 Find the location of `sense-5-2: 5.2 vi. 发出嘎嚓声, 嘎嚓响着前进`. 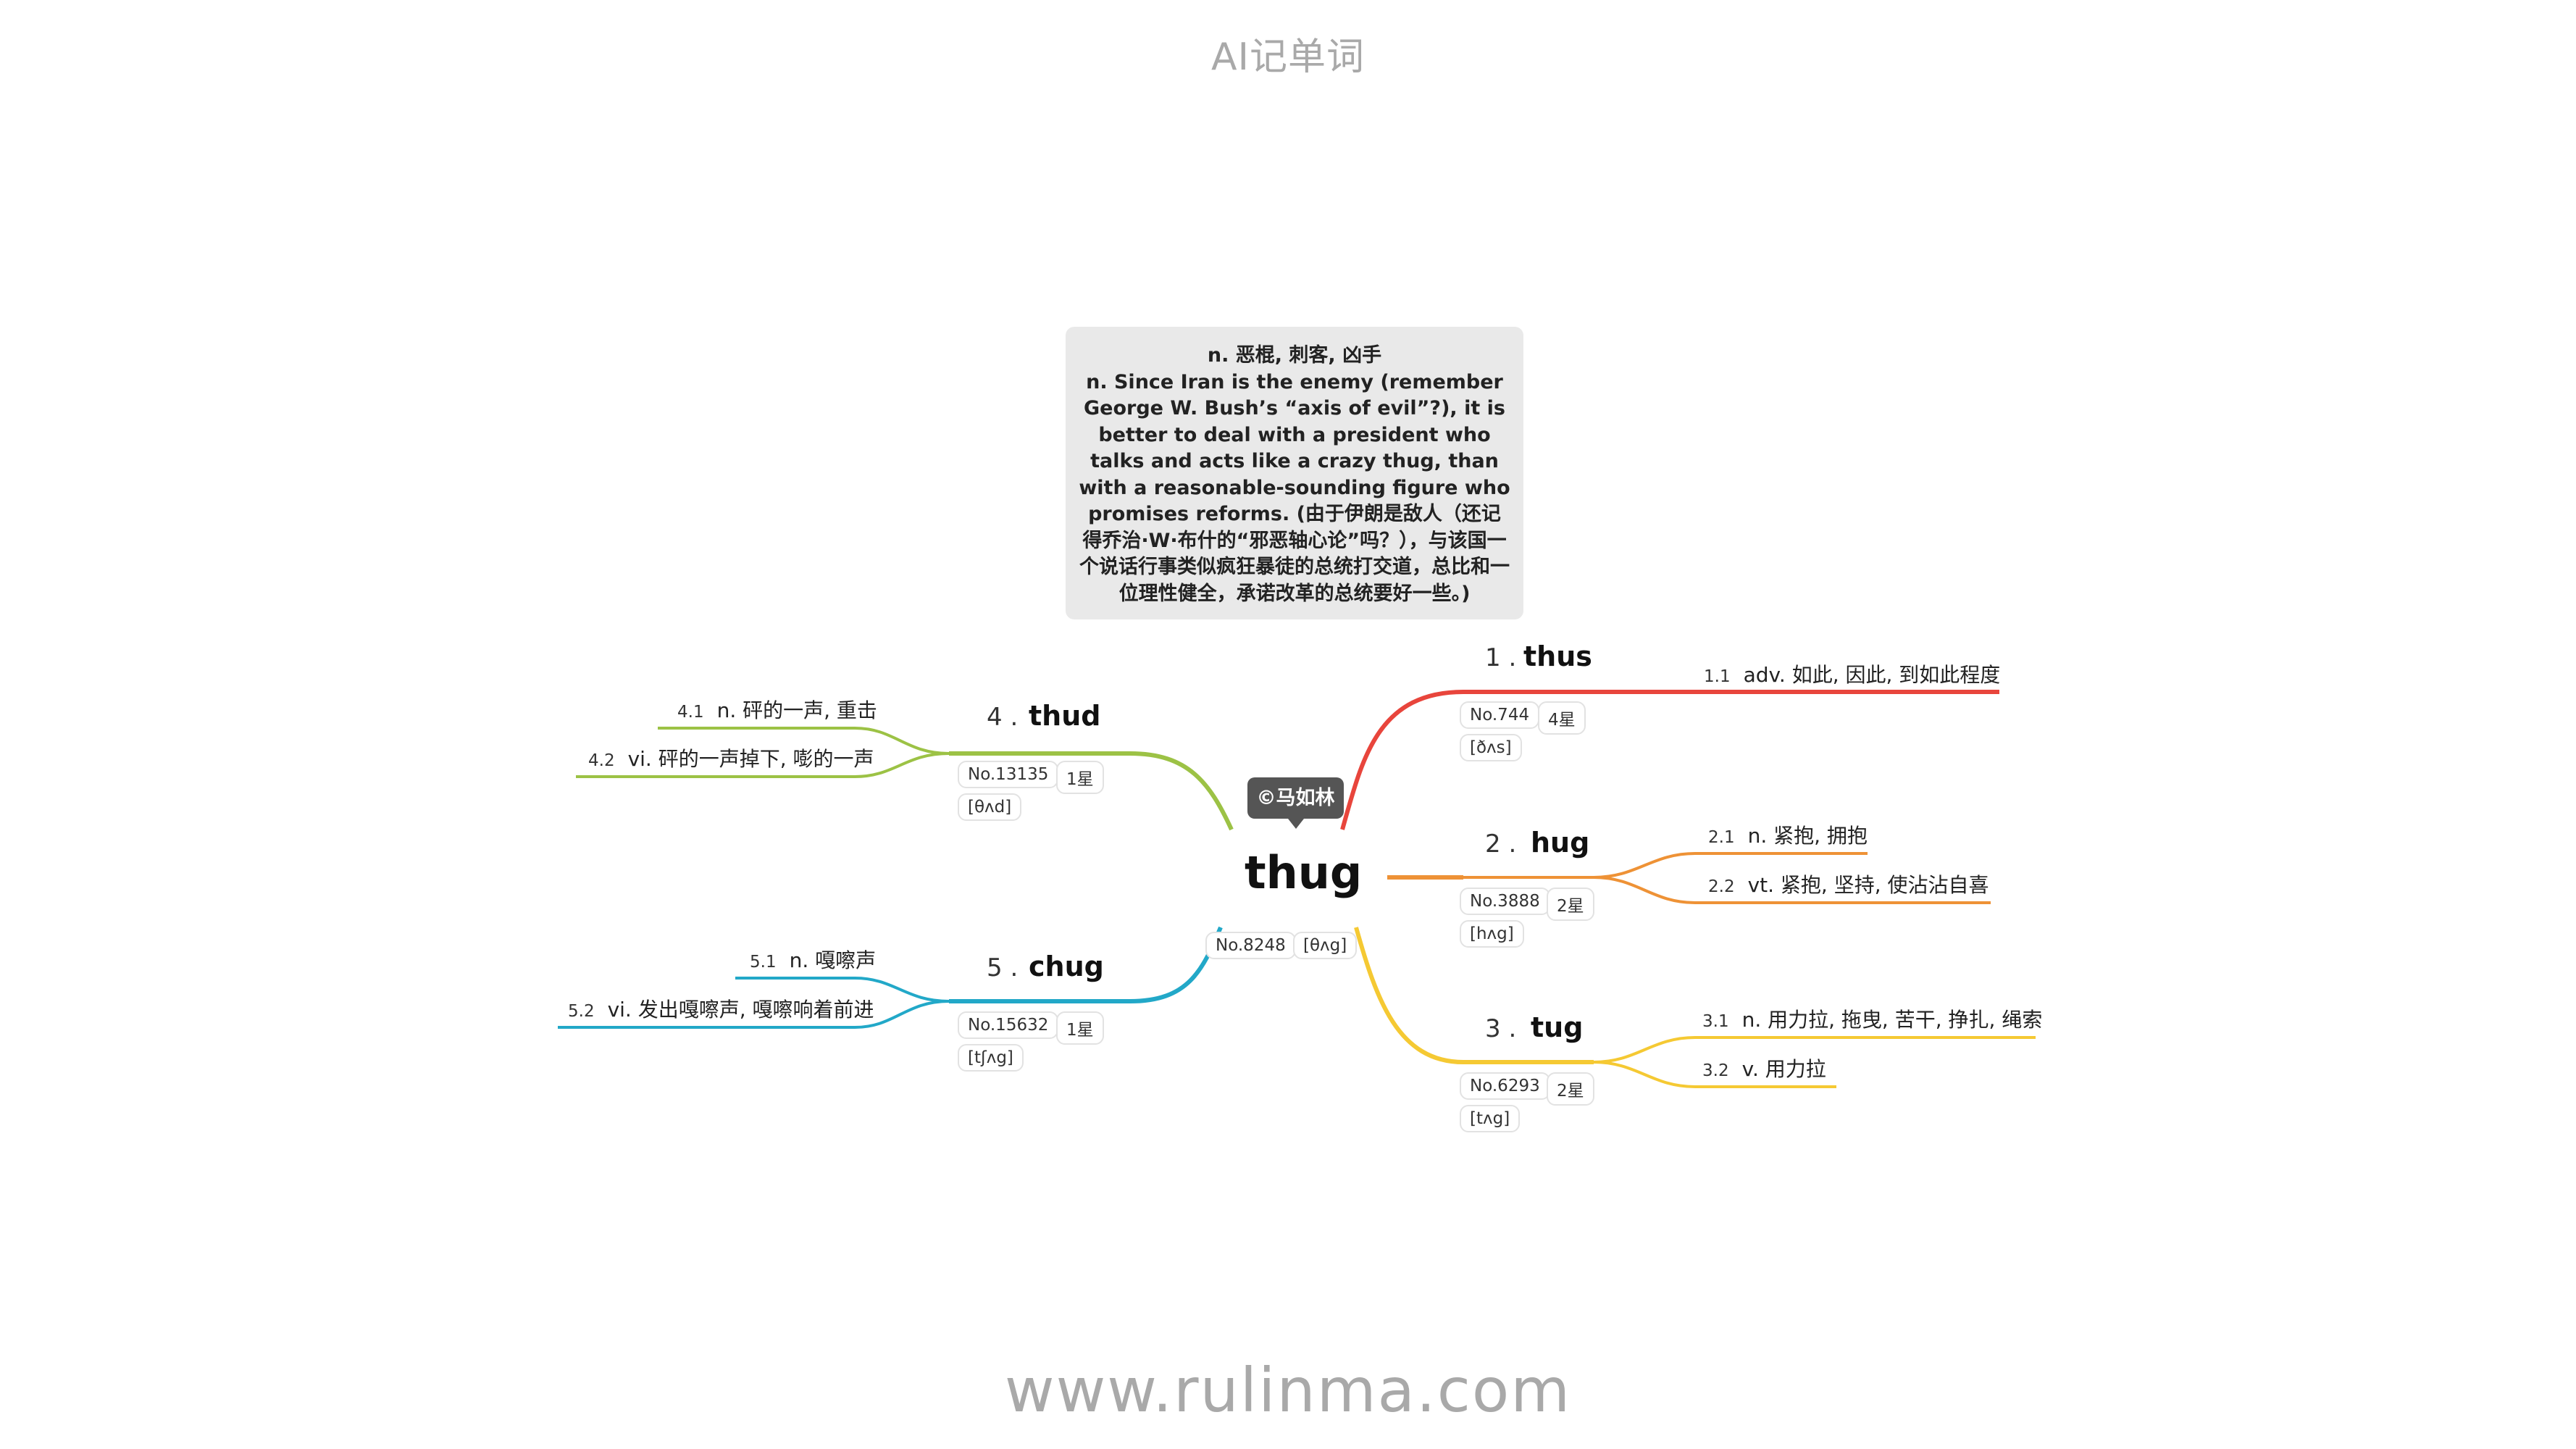

sense-5-2: 5.2 vi. 发出嘎嚓声, 嘎嚓响着前进 is located at coordinates (721, 1008).